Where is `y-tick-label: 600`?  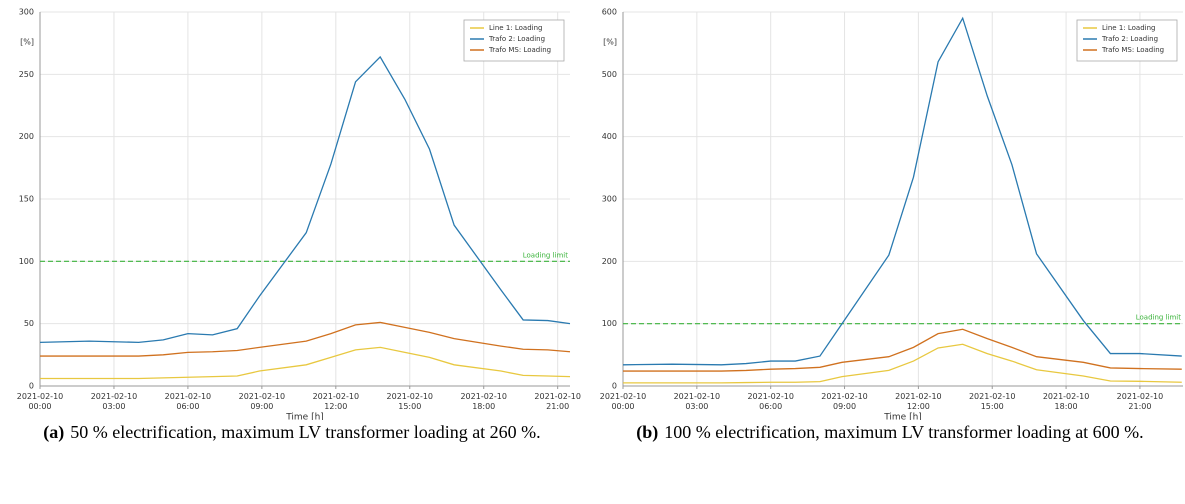
y-tick-label: 600 is located at coordinates (609, 12).